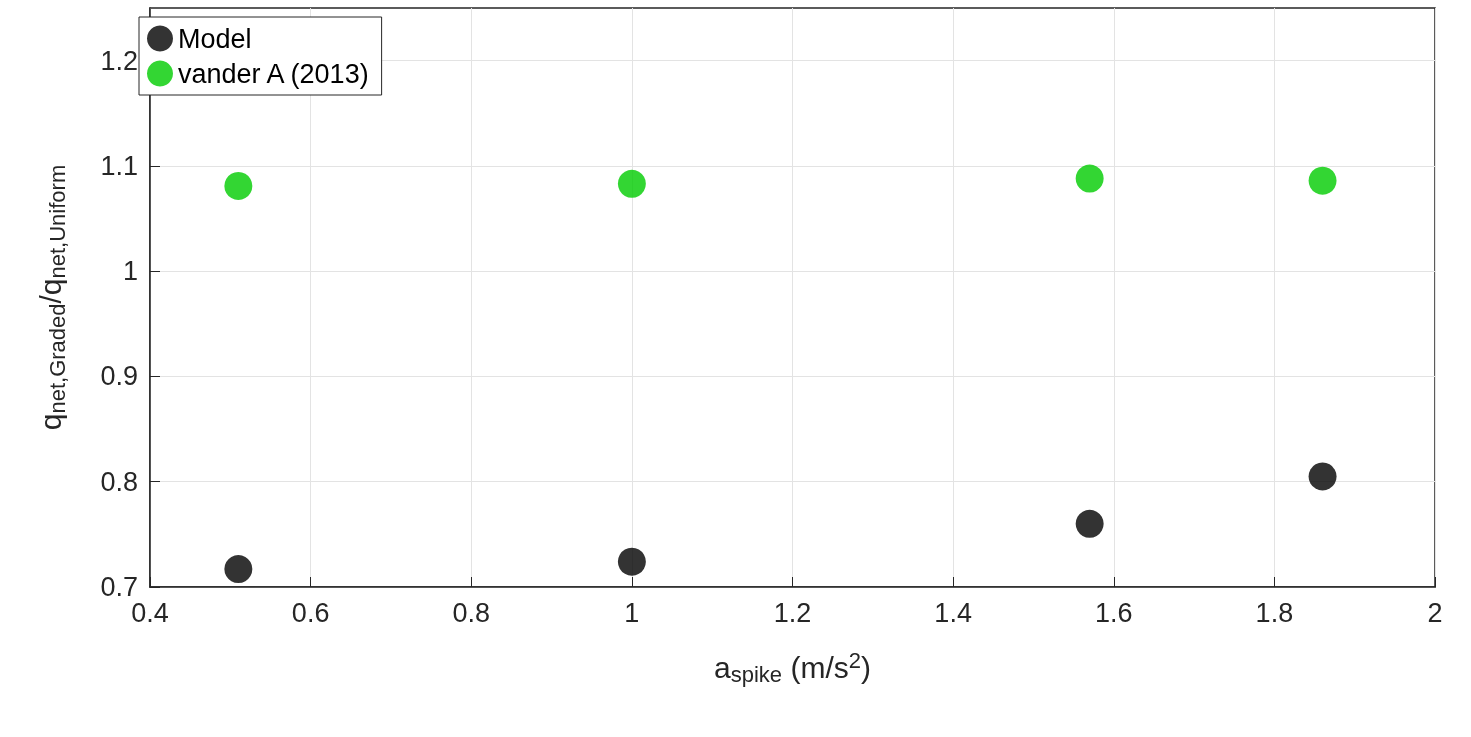 Image resolution: width=1471 pixels, height=737 pixels. Describe the element at coordinates (792, 612) in the screenshot. I see `x-tick-label: 1.2` at that location.